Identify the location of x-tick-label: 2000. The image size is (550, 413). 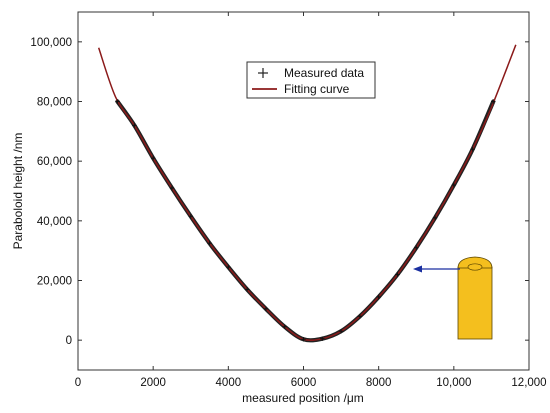
(153, 383).